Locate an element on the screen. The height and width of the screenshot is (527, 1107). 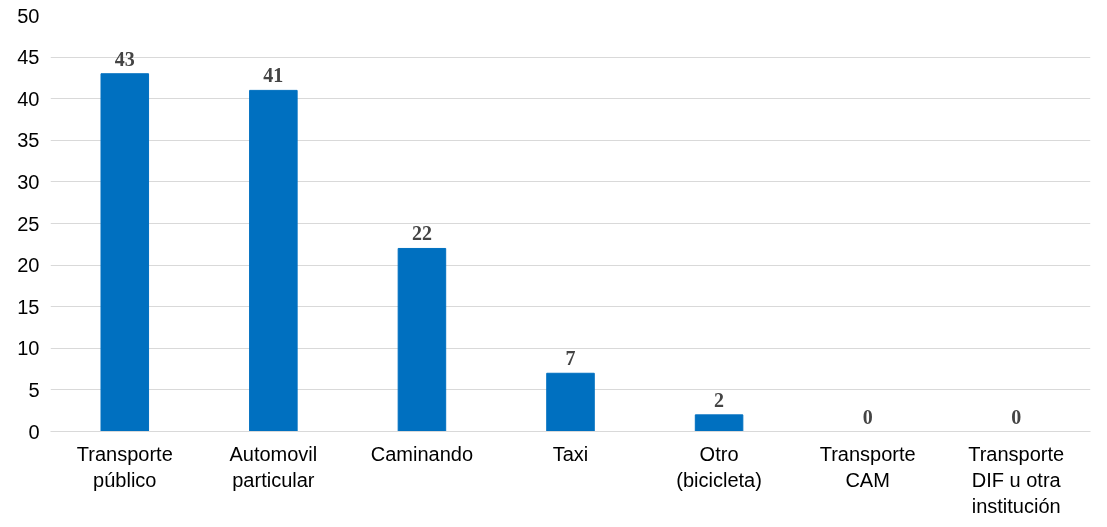
data-label: 2 is located at coordinates (719, 399).